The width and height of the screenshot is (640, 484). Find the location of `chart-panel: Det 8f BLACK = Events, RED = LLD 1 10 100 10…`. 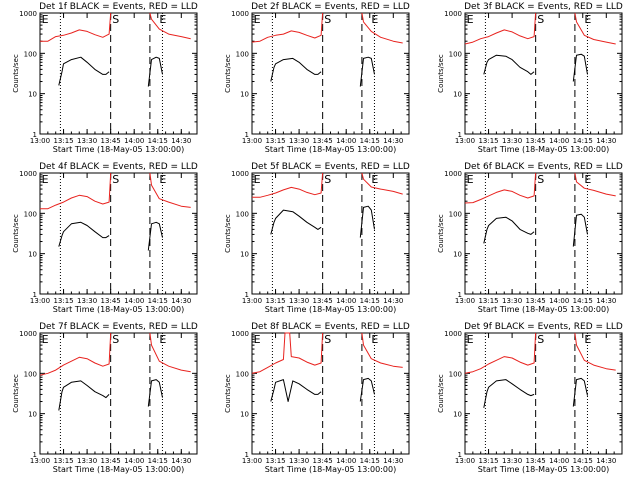

chart-panel: Det 8f BLACK = Events, RED = LLD 1 10 100 10… is located at coordinates (317, 398).